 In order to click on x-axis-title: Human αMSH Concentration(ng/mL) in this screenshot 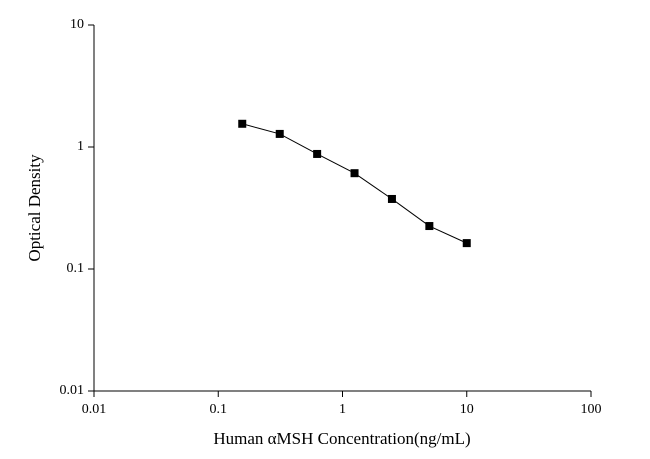, I will do `click(341, 438)`.